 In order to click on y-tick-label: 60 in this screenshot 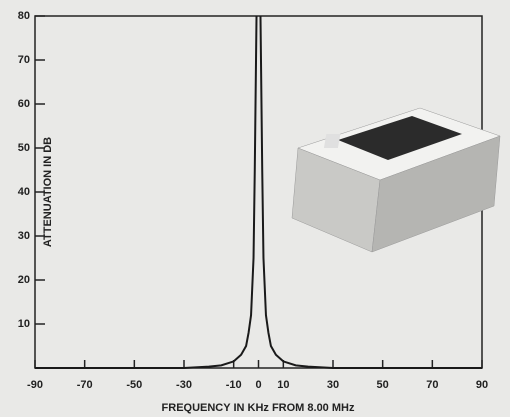, I will do `click(24, 104)`.